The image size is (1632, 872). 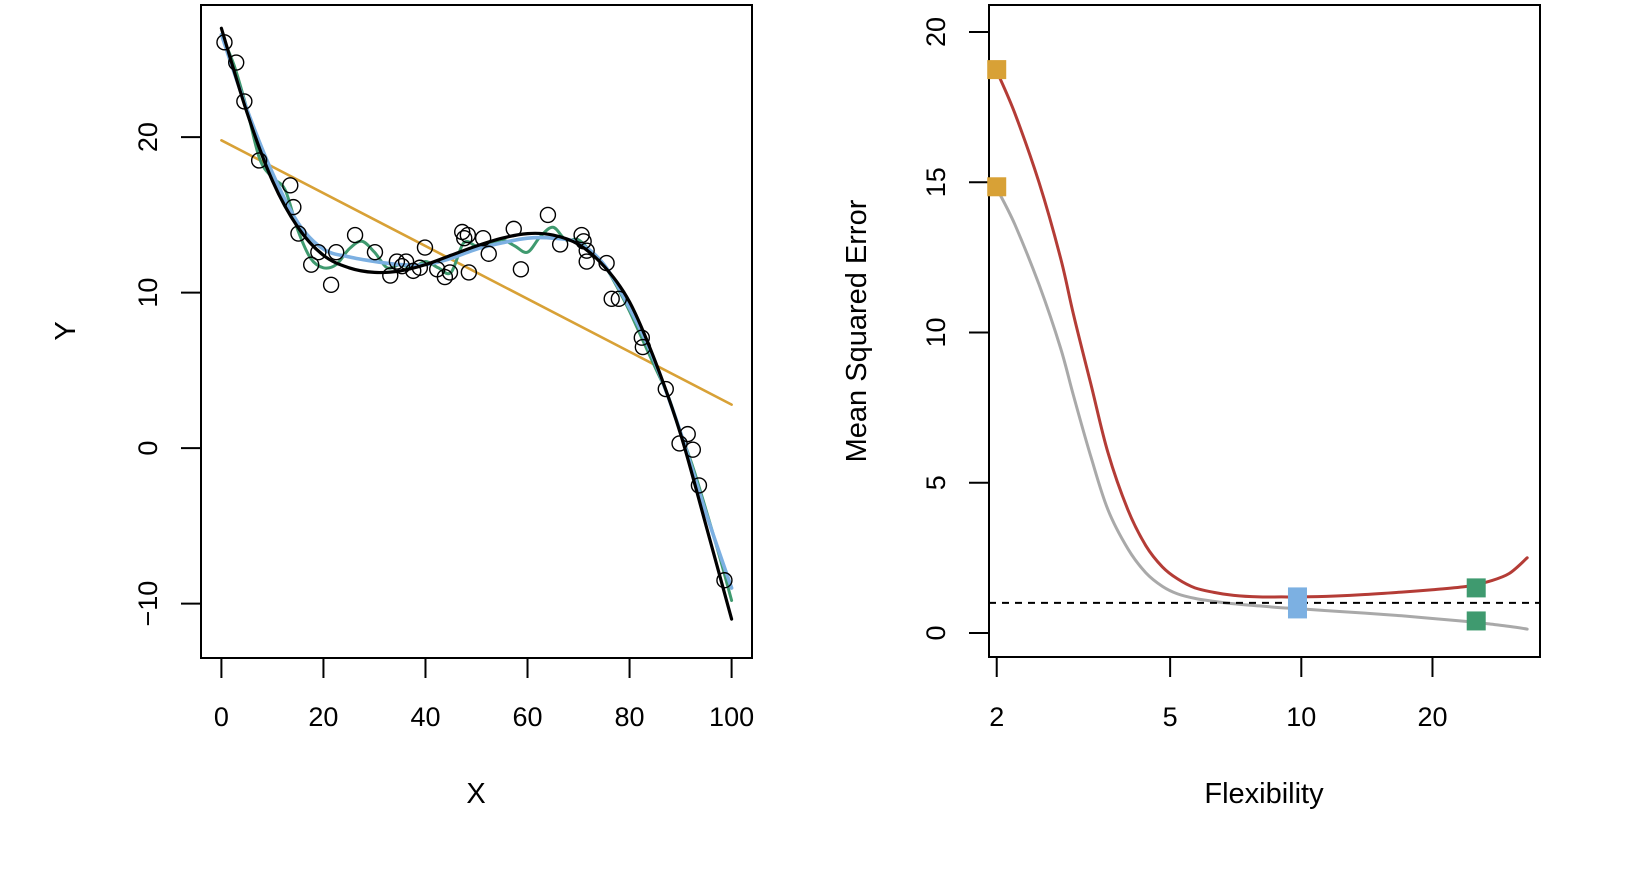 What do you see at coordinates (1301, 717) in the screenshot?
I see `x-tick-label: 10` at bounding box center [1301, 717].